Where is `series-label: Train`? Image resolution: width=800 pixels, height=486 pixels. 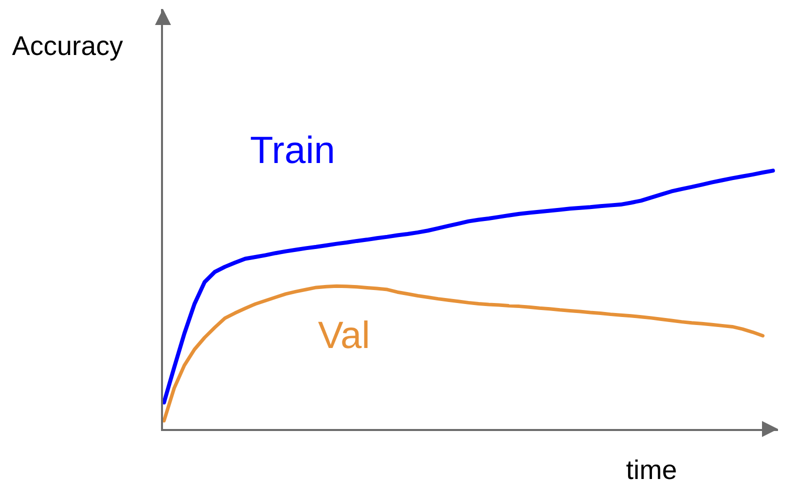 series-label: Train is located at coordinates (293, 151).